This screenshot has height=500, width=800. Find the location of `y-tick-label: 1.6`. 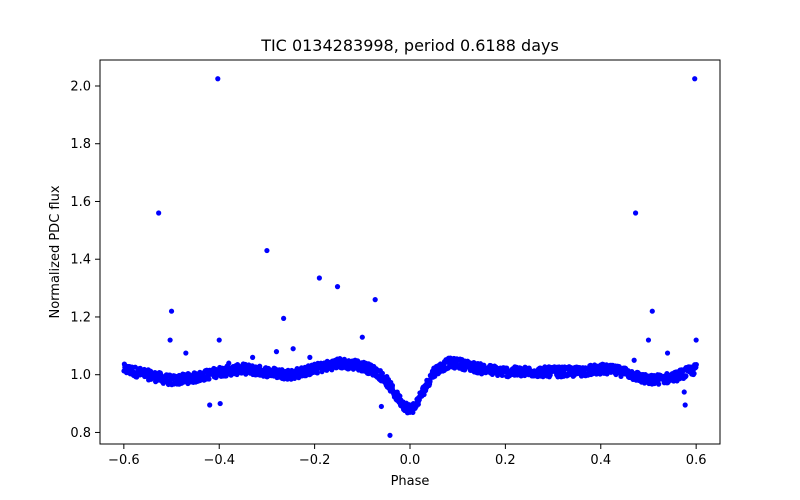

y-tick-label: 1.6 is located at coordinates (80, 202).